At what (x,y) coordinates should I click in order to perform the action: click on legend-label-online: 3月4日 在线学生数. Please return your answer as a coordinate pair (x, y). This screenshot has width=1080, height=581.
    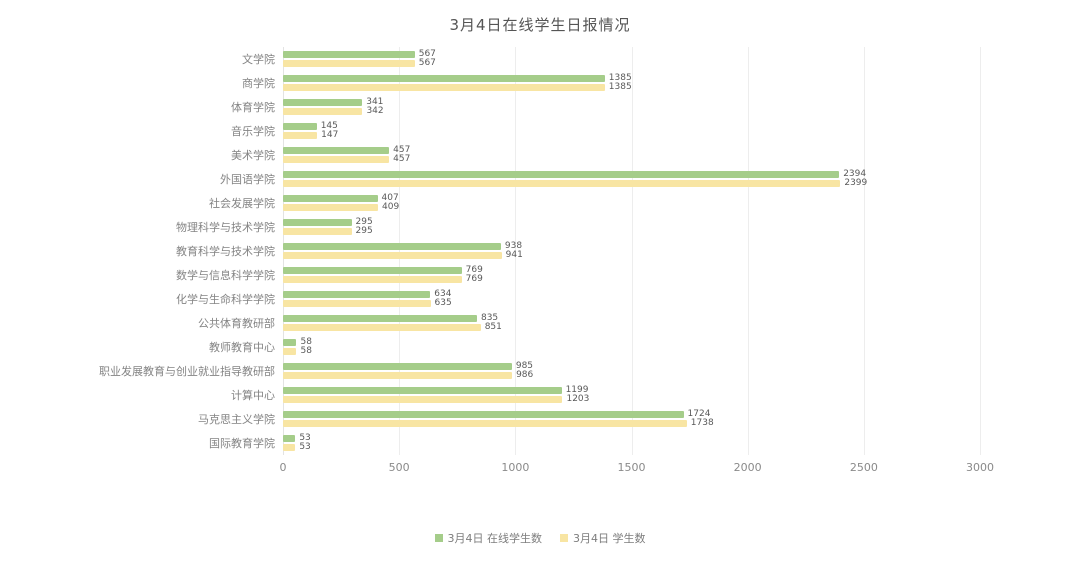
    Looking at the image, I should click on (495, 538).